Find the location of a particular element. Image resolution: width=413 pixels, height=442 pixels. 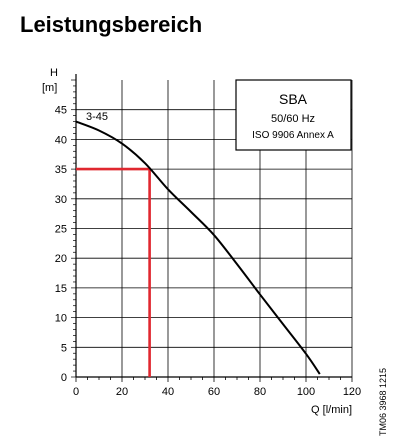

legend-box is located at coordinates (293, 115).